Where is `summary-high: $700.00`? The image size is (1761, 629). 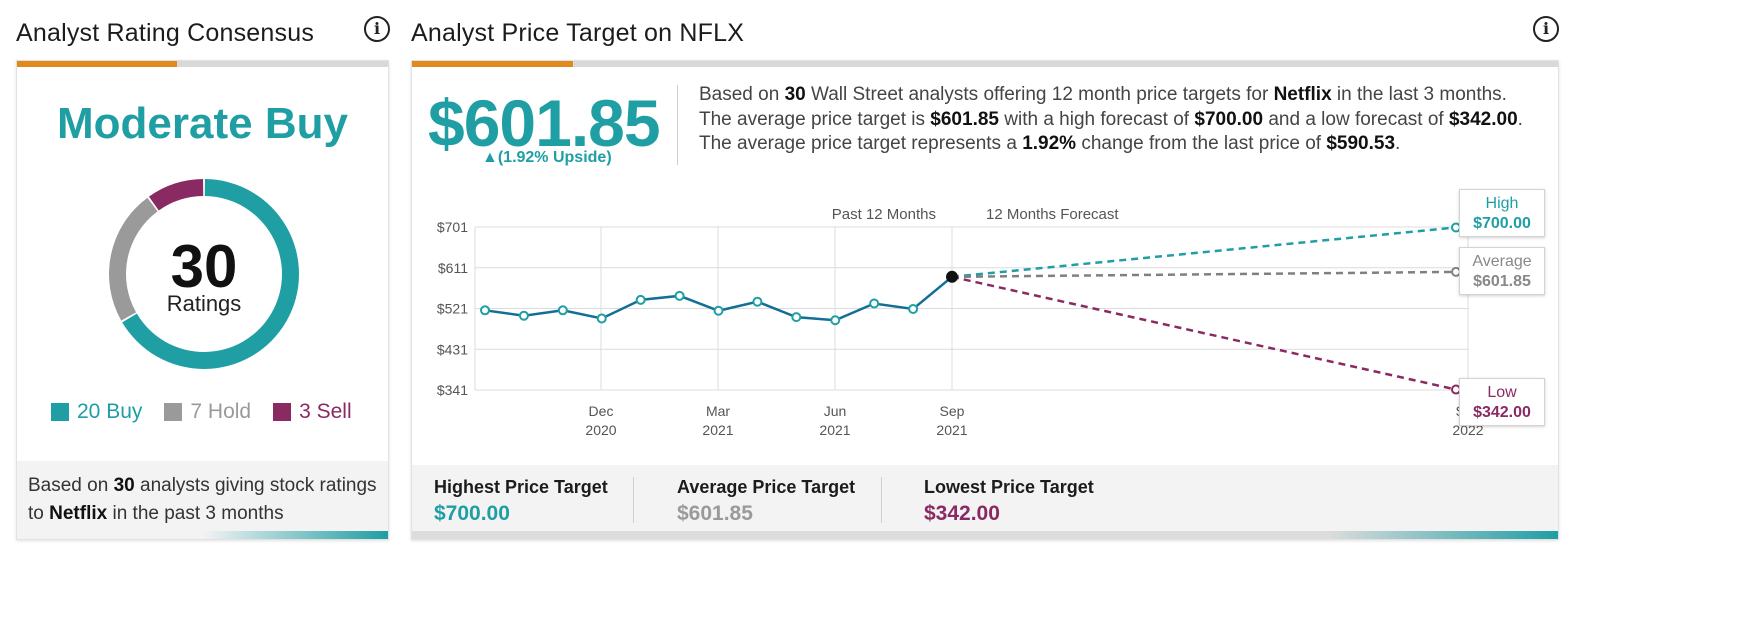
summary-high: $700.00 is located at coordinates (1229, 119).